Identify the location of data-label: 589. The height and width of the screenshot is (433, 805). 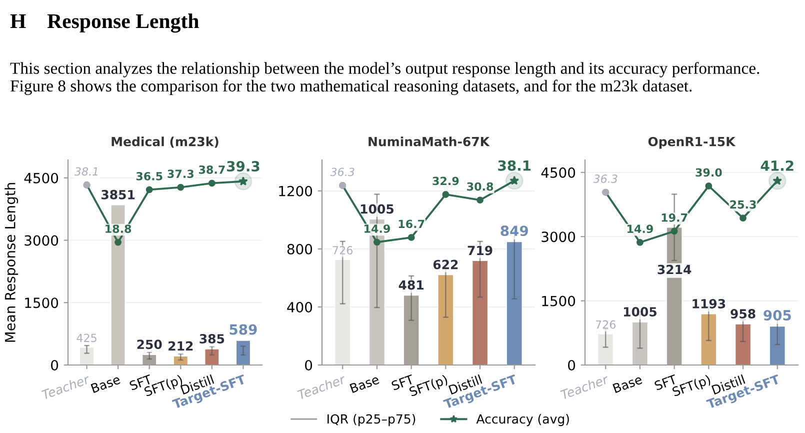
(243, 329).